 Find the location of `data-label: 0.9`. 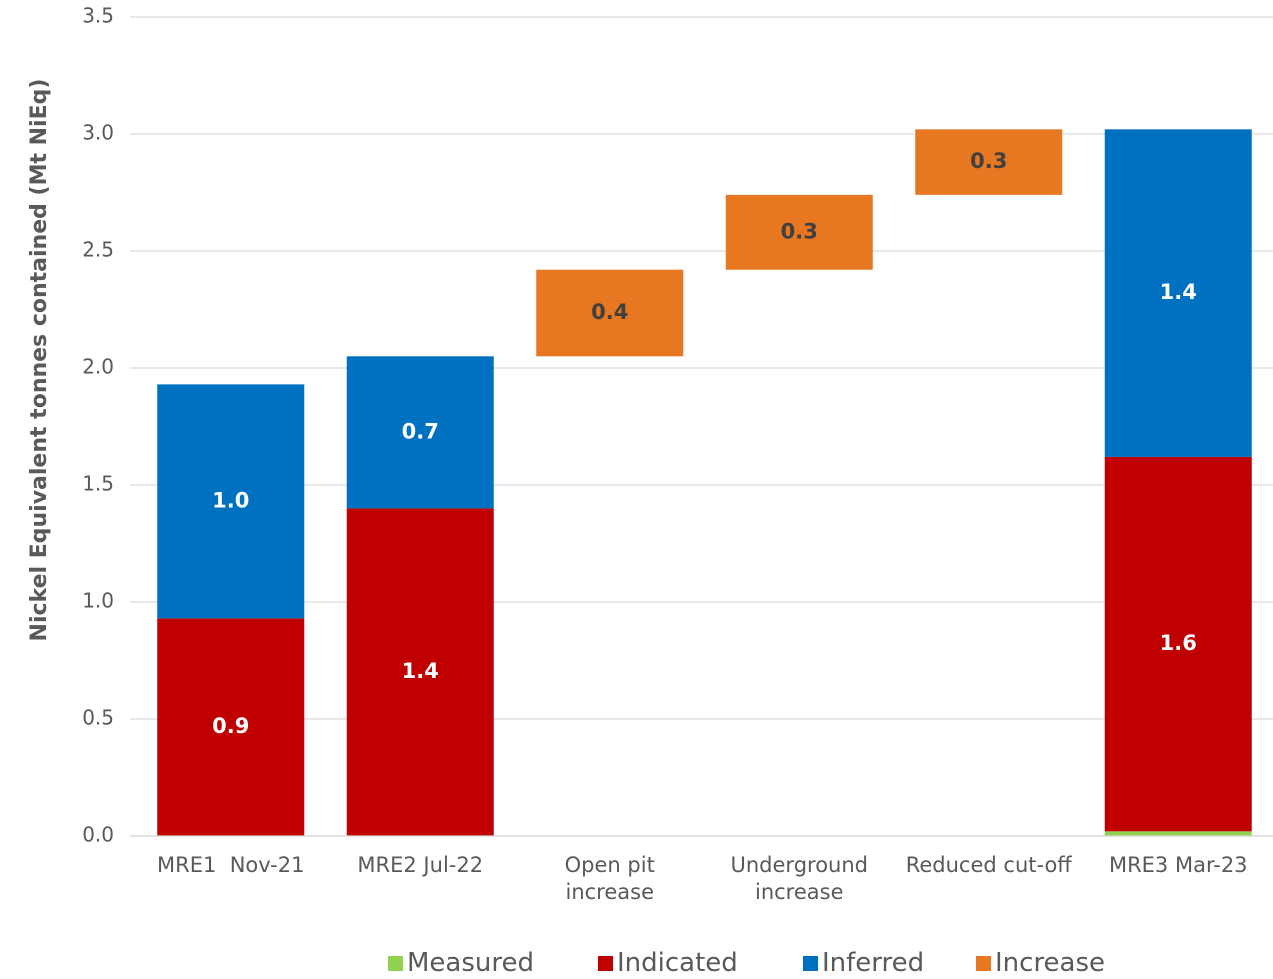

data-label: 0.9 is located at coordinates (230, 726).